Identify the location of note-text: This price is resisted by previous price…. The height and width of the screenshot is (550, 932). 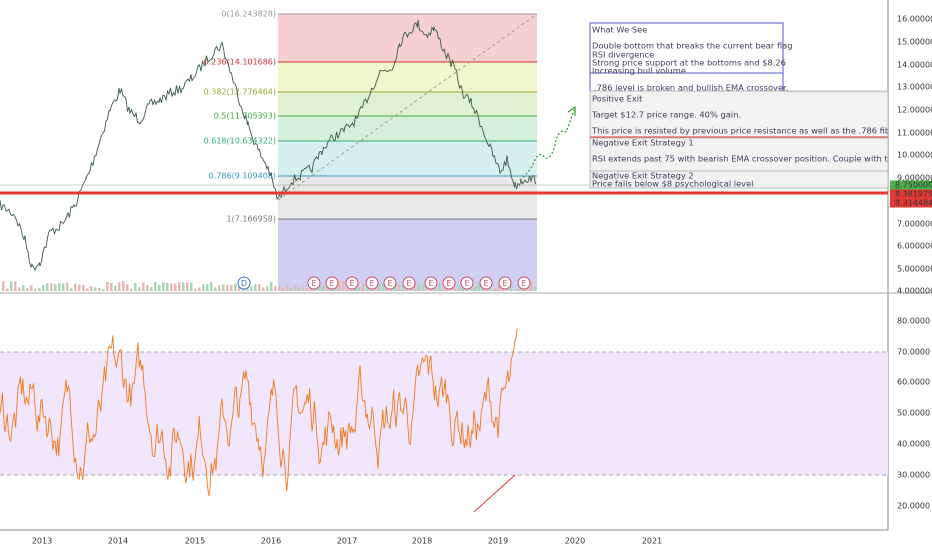
(745, 131).